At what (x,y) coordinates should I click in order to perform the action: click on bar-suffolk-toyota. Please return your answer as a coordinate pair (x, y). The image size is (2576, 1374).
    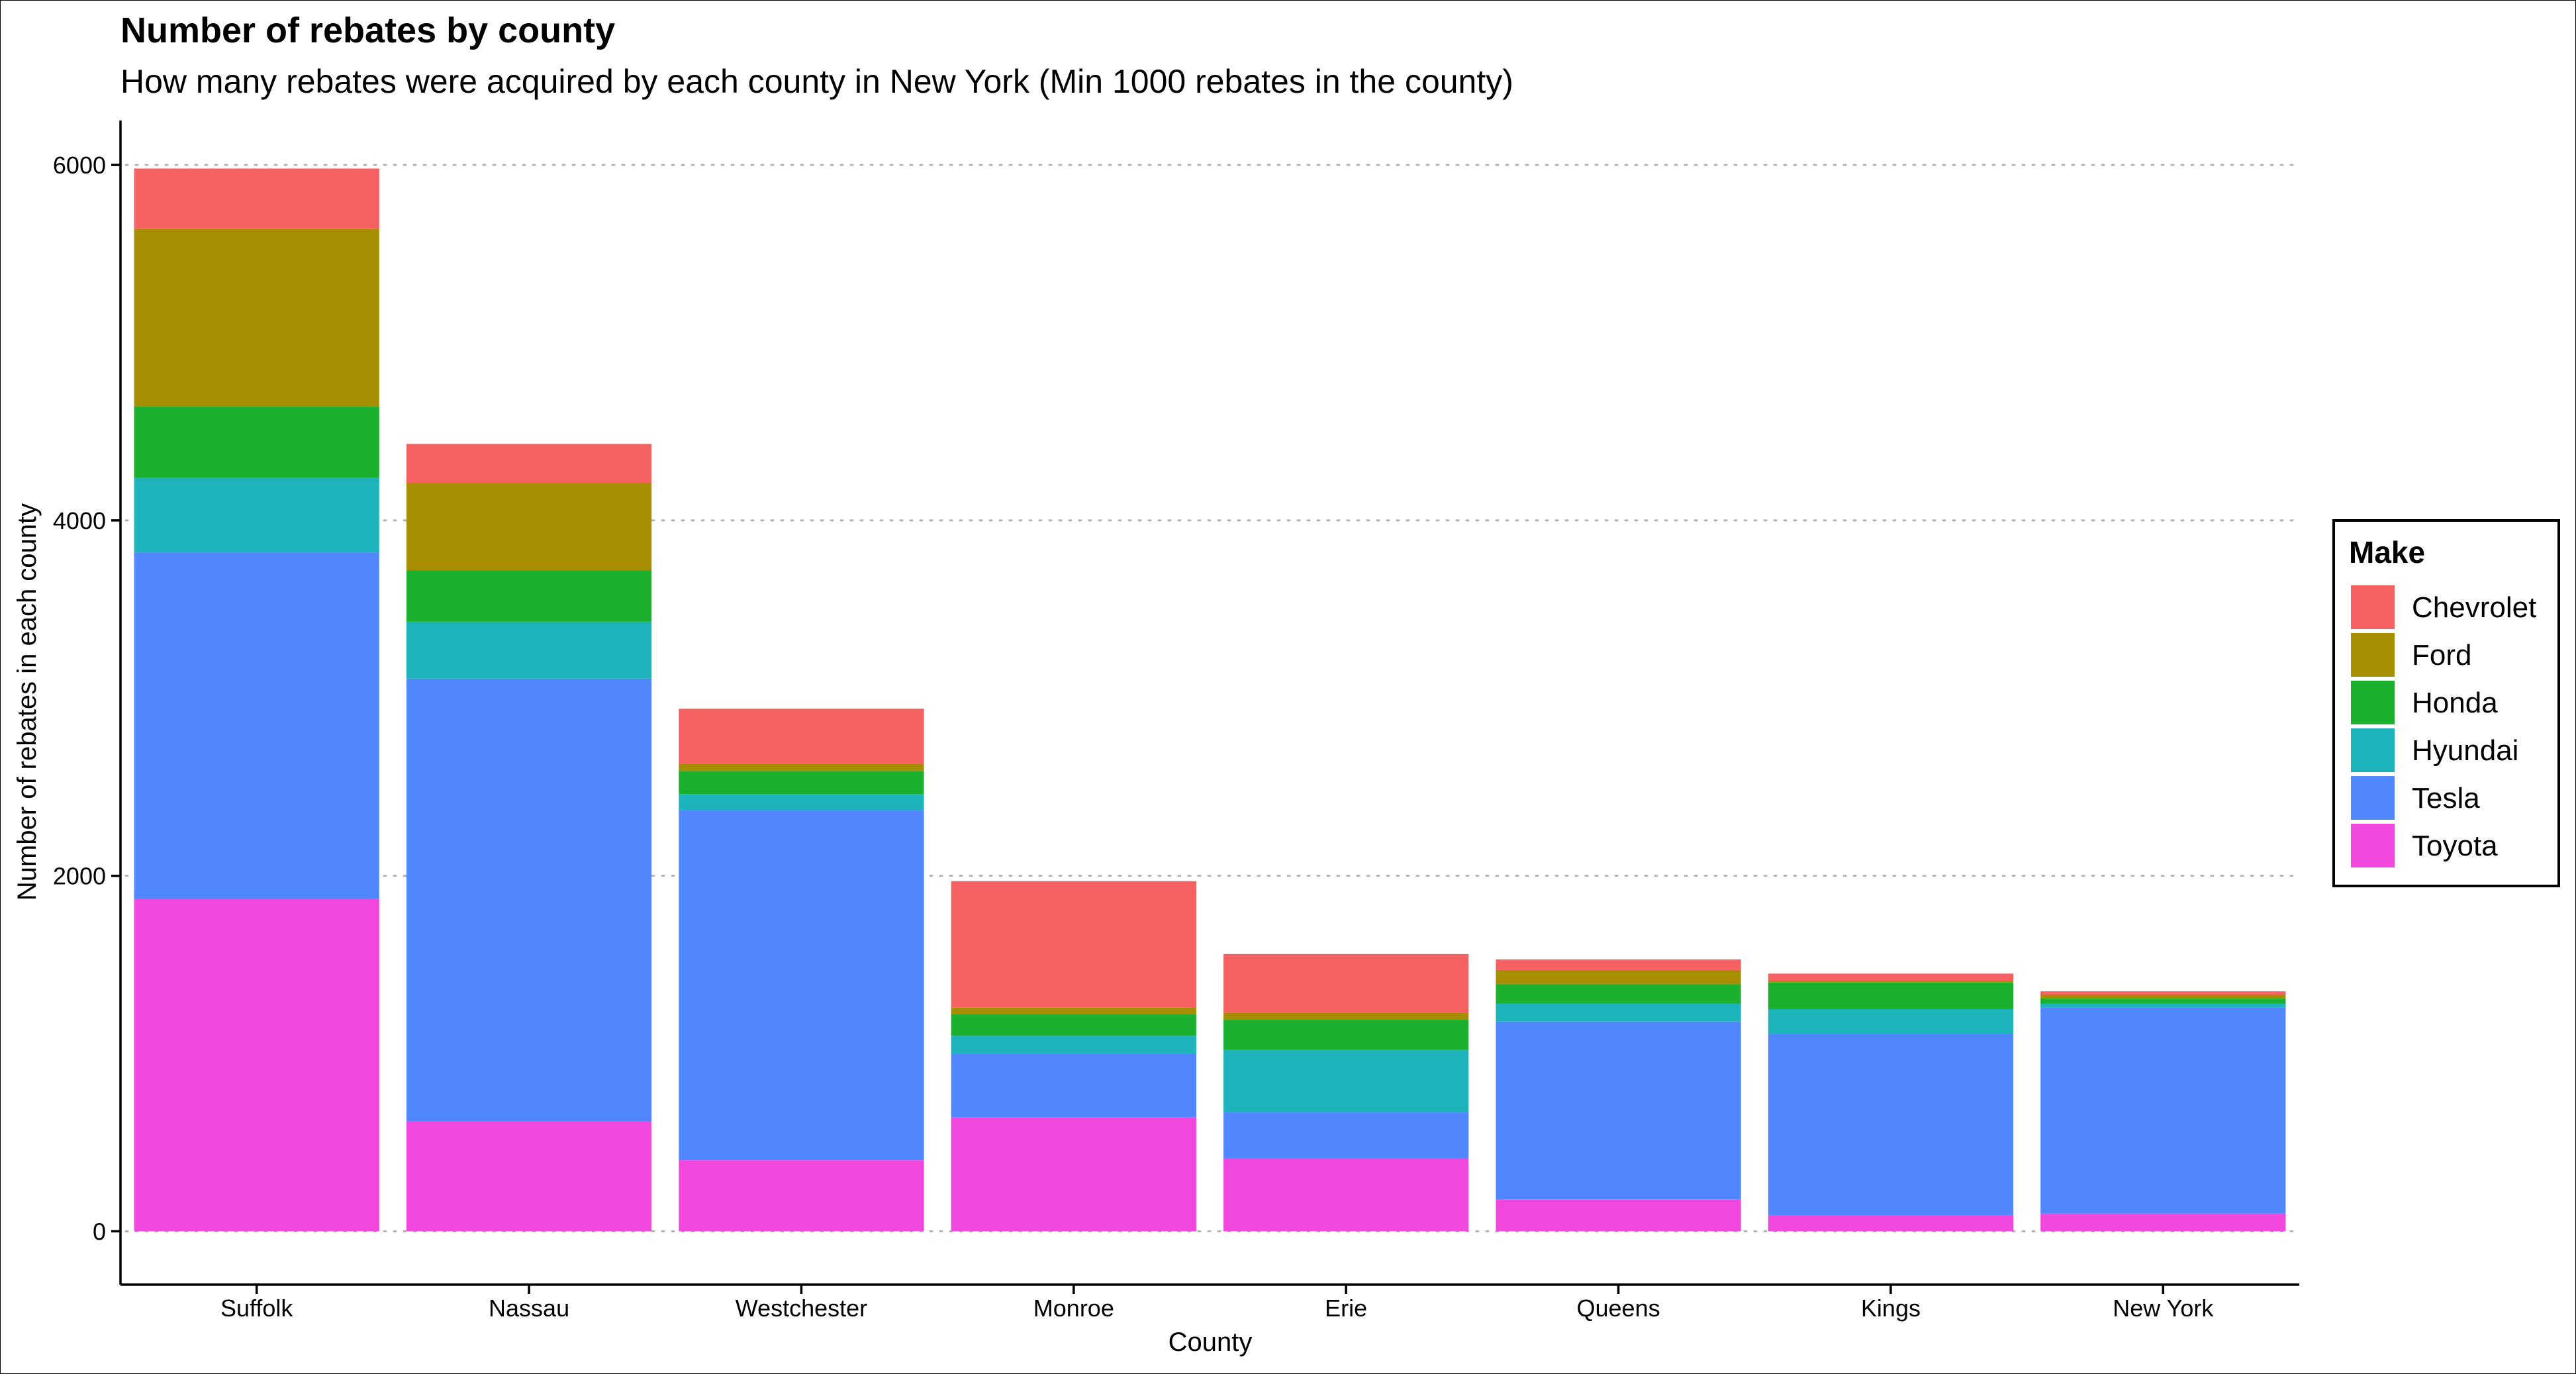
    Looking at the image, I should click on (256, 1065).